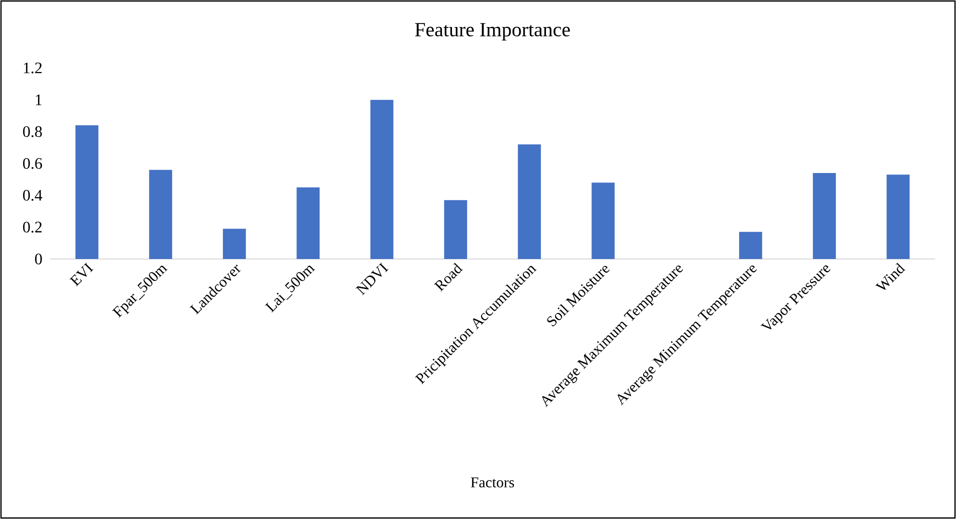 Image resolution: width=956 pixels, height=519 pixels. I want to click on x-tick-label: EVI, so click(82, 274).